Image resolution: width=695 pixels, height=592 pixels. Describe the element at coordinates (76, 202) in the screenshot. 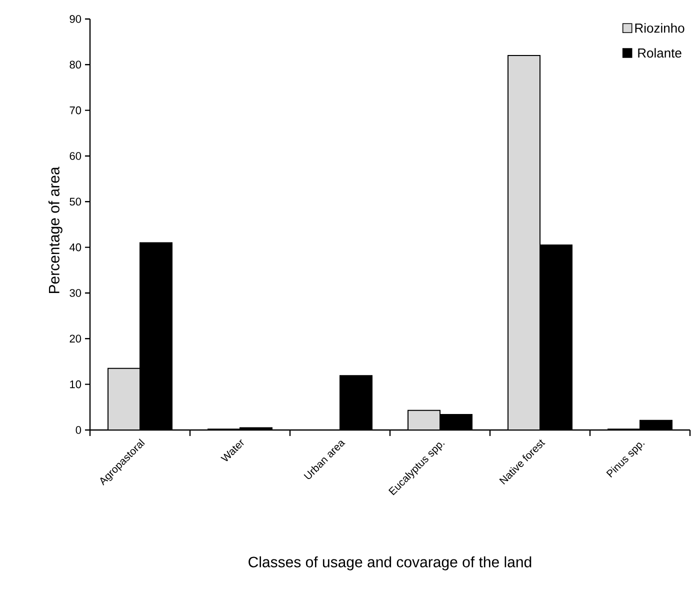

I see `y-tick-label: 50` at that location.